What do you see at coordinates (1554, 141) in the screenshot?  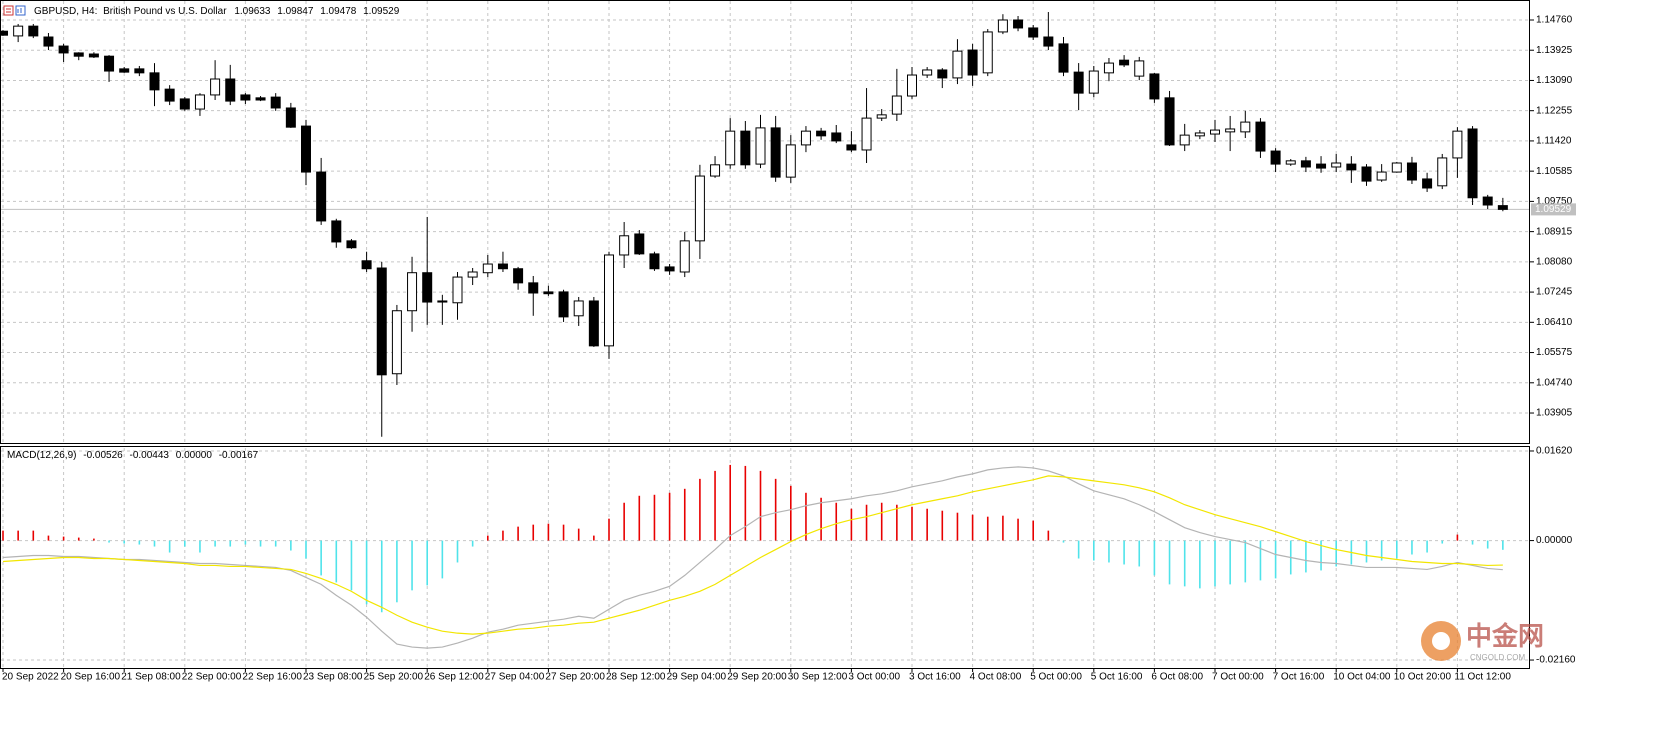 I see `y-tick-label: 1.11420` at bounding box center [1554, 141].